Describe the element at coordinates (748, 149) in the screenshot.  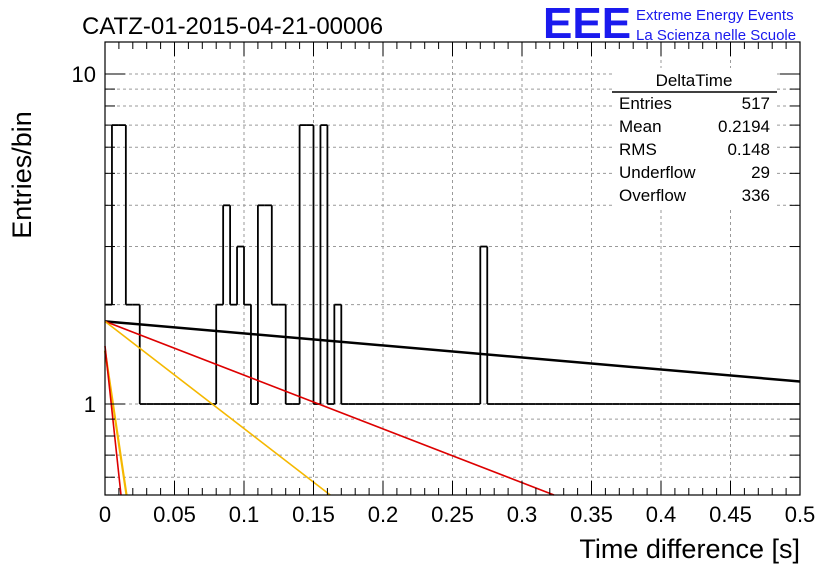
I see `stats-row-value: 0.148` at that location.